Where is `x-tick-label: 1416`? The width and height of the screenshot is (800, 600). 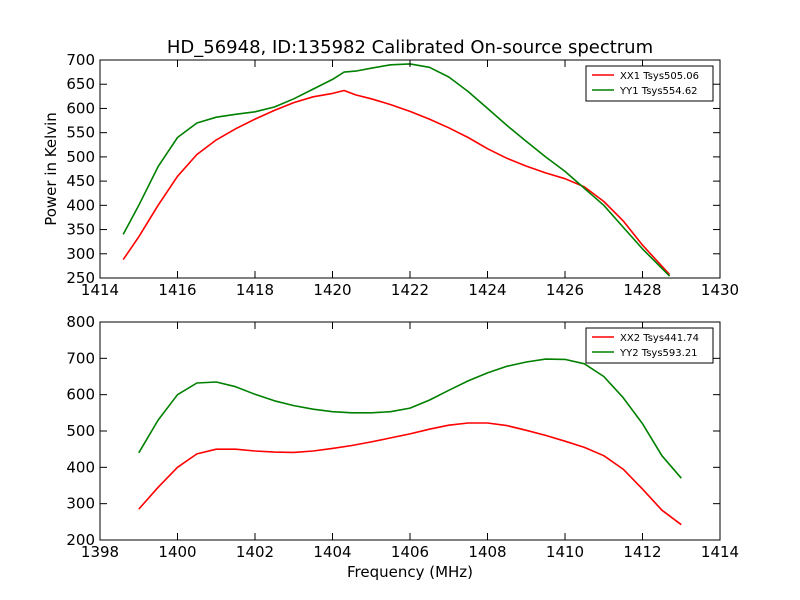
x-tick-label: 1416 is located at coordinates (177, 290).